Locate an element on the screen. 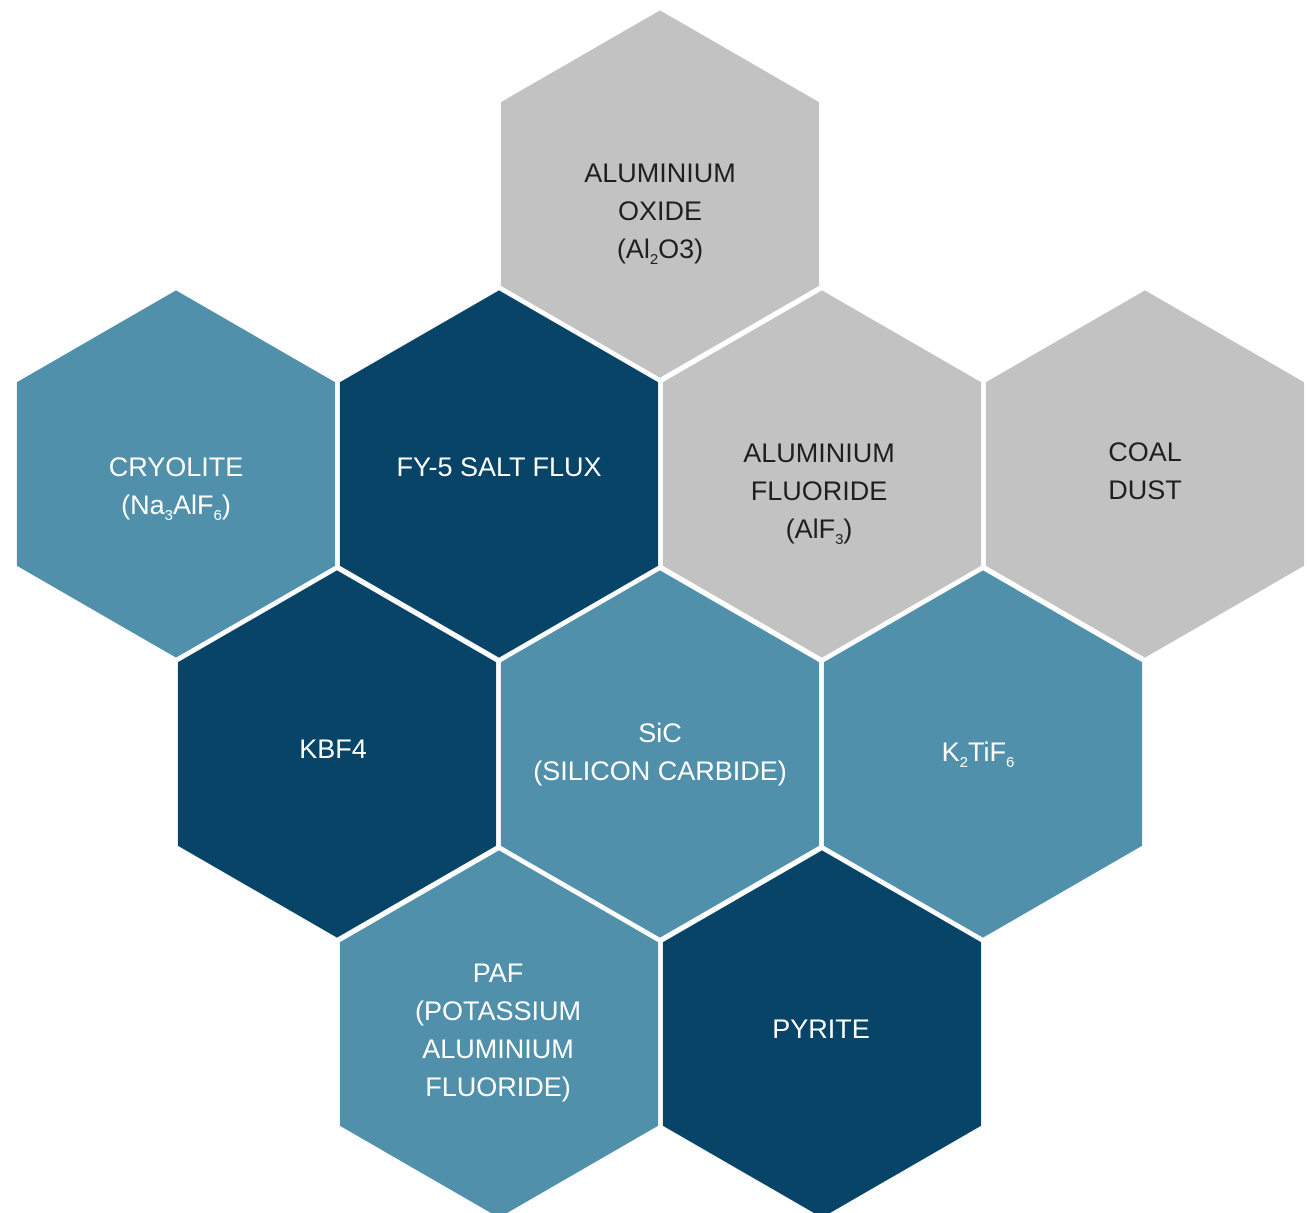  hex-label-k2tif6: K2TiF6 is located at coordinates (978, 752).